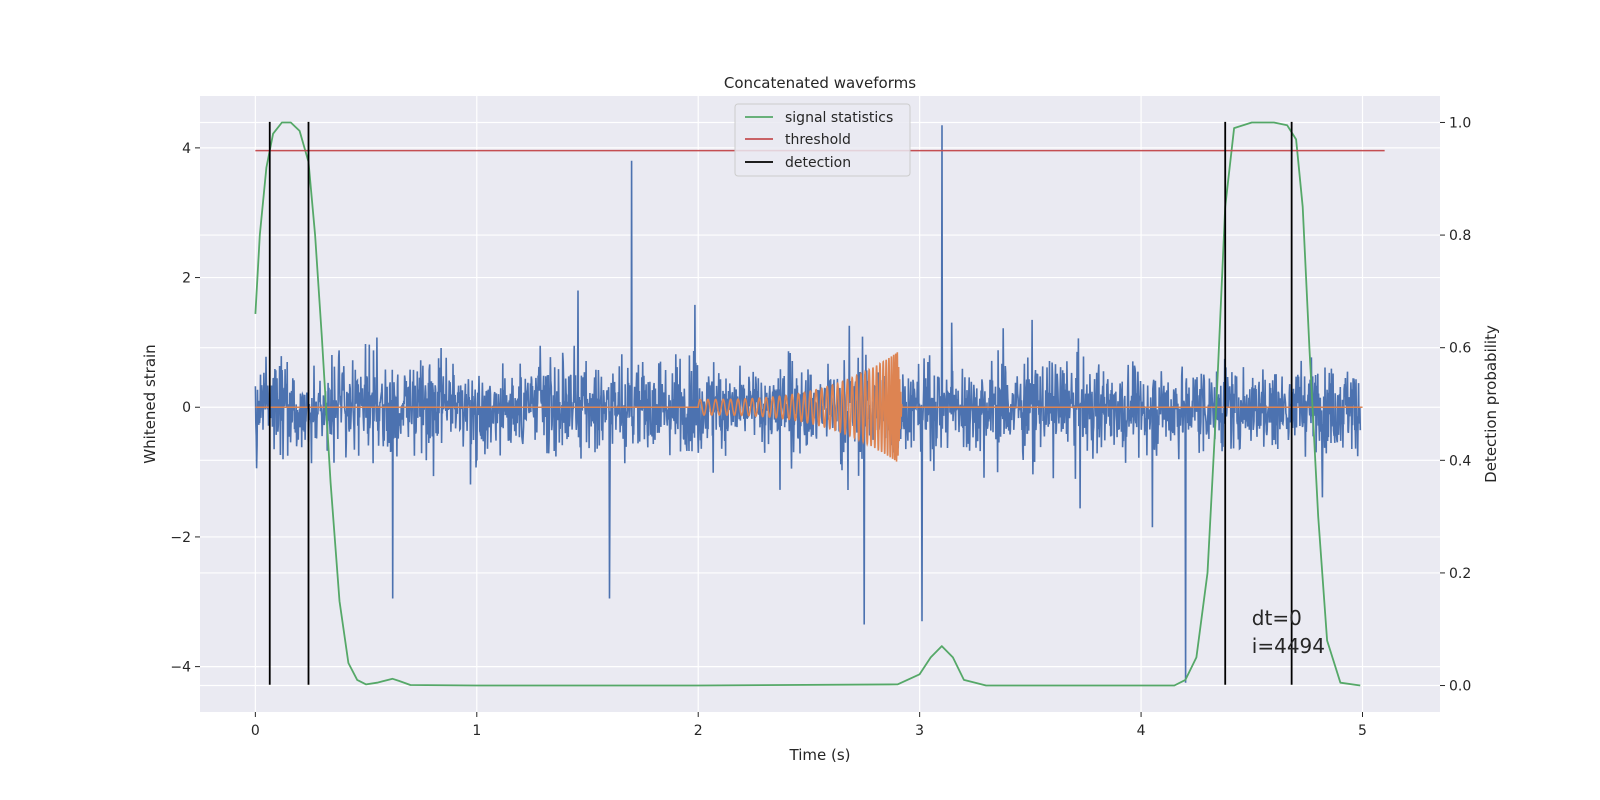 The height and width of the screenshot is (800, 1600). What do you see at coordinates (1460, 461) in the screenshot?
I see `y2-tick-label: 0.4` at bounding box center [1460, 461].